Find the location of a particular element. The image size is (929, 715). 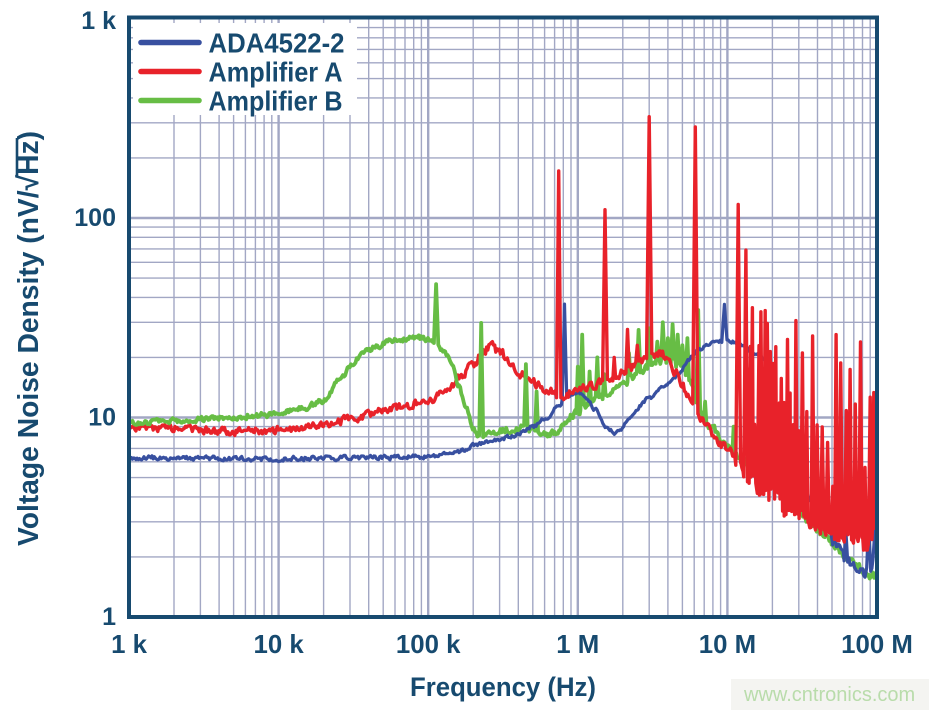

svg-text: 10 M is located at coordinates (727, 645).